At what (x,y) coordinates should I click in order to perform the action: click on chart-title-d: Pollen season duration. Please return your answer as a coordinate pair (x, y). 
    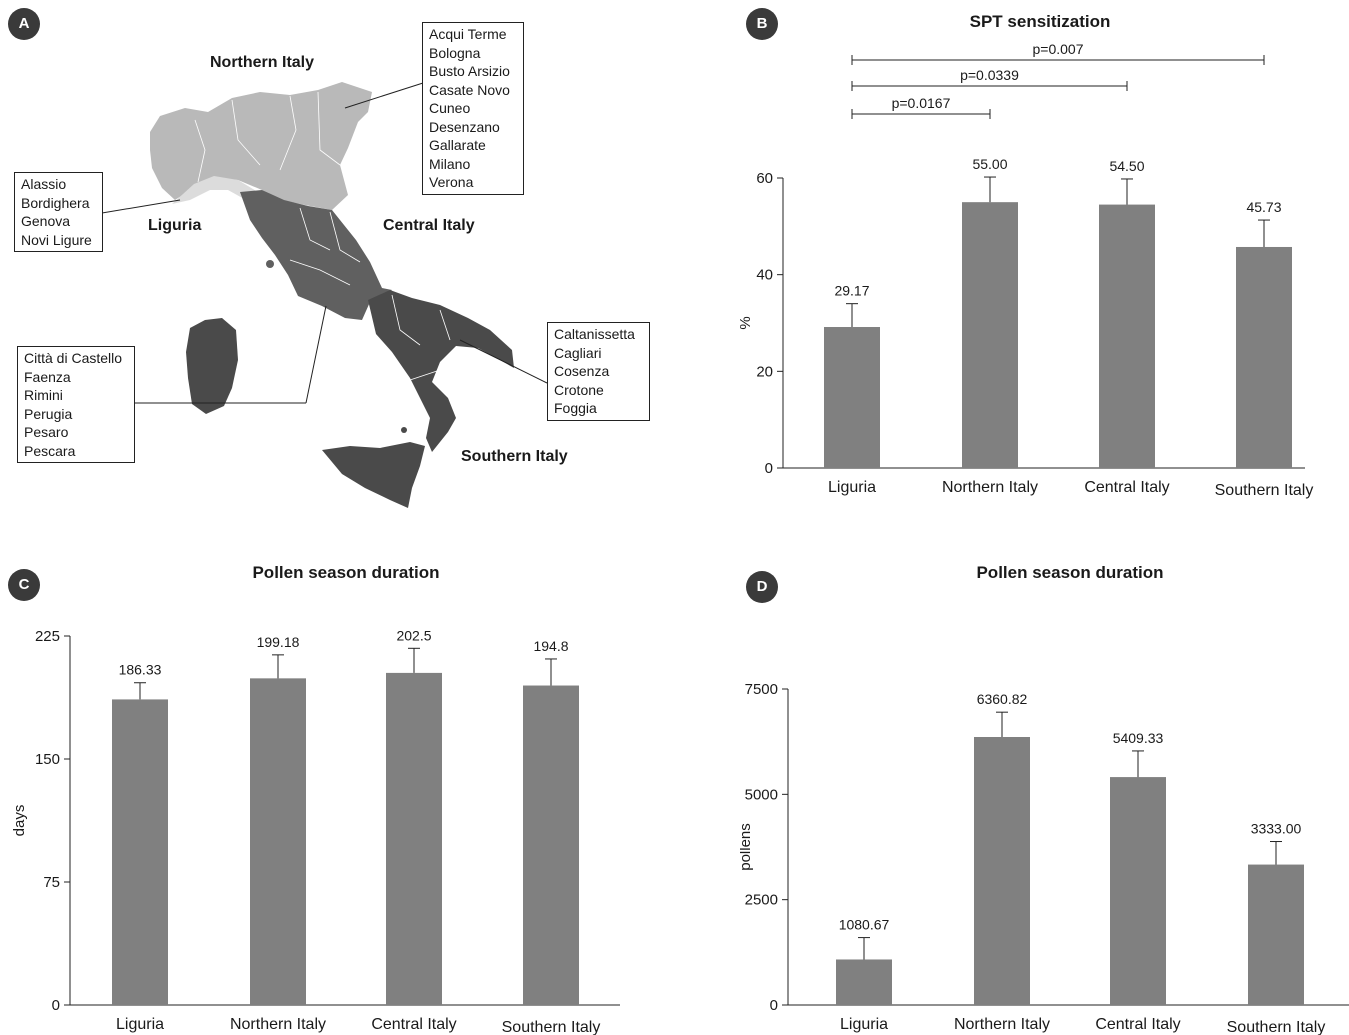
    Looking at the image, I should click on (1070, 572).